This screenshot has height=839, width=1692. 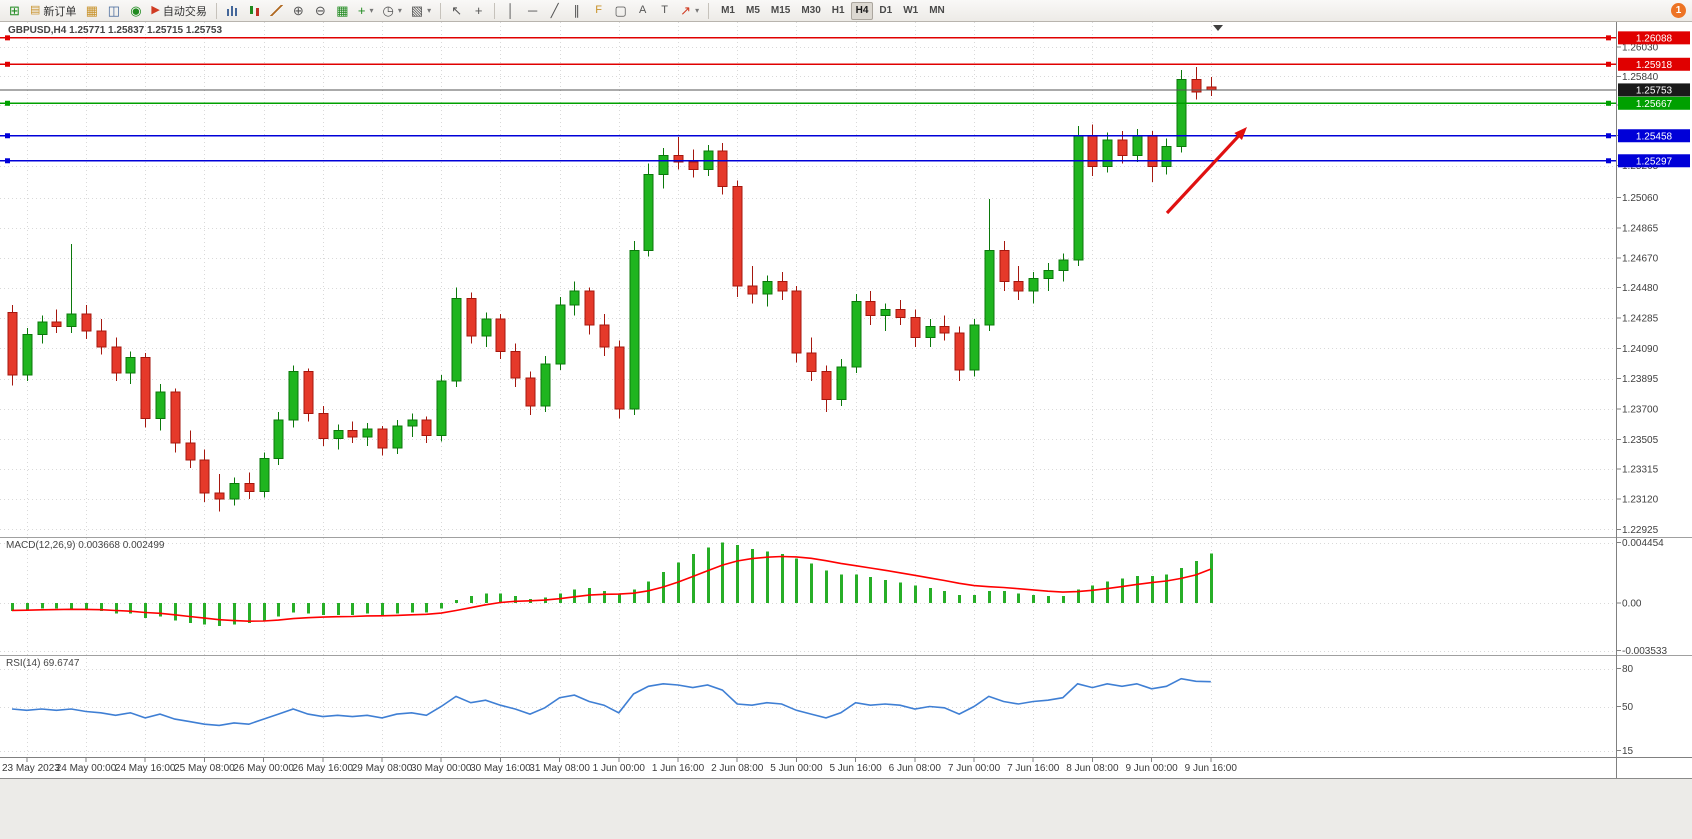 I want to click on crosshair-button: +, so click(x=478, y=10).